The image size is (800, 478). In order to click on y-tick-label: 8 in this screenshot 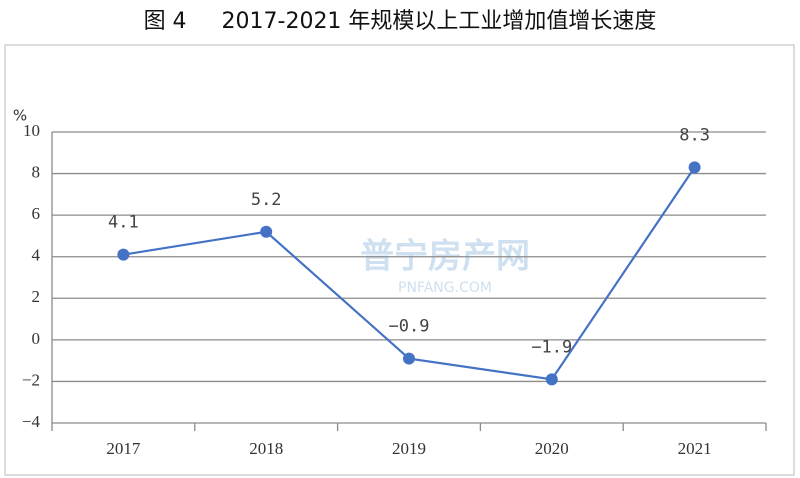, I will do `click(36, 171)`.